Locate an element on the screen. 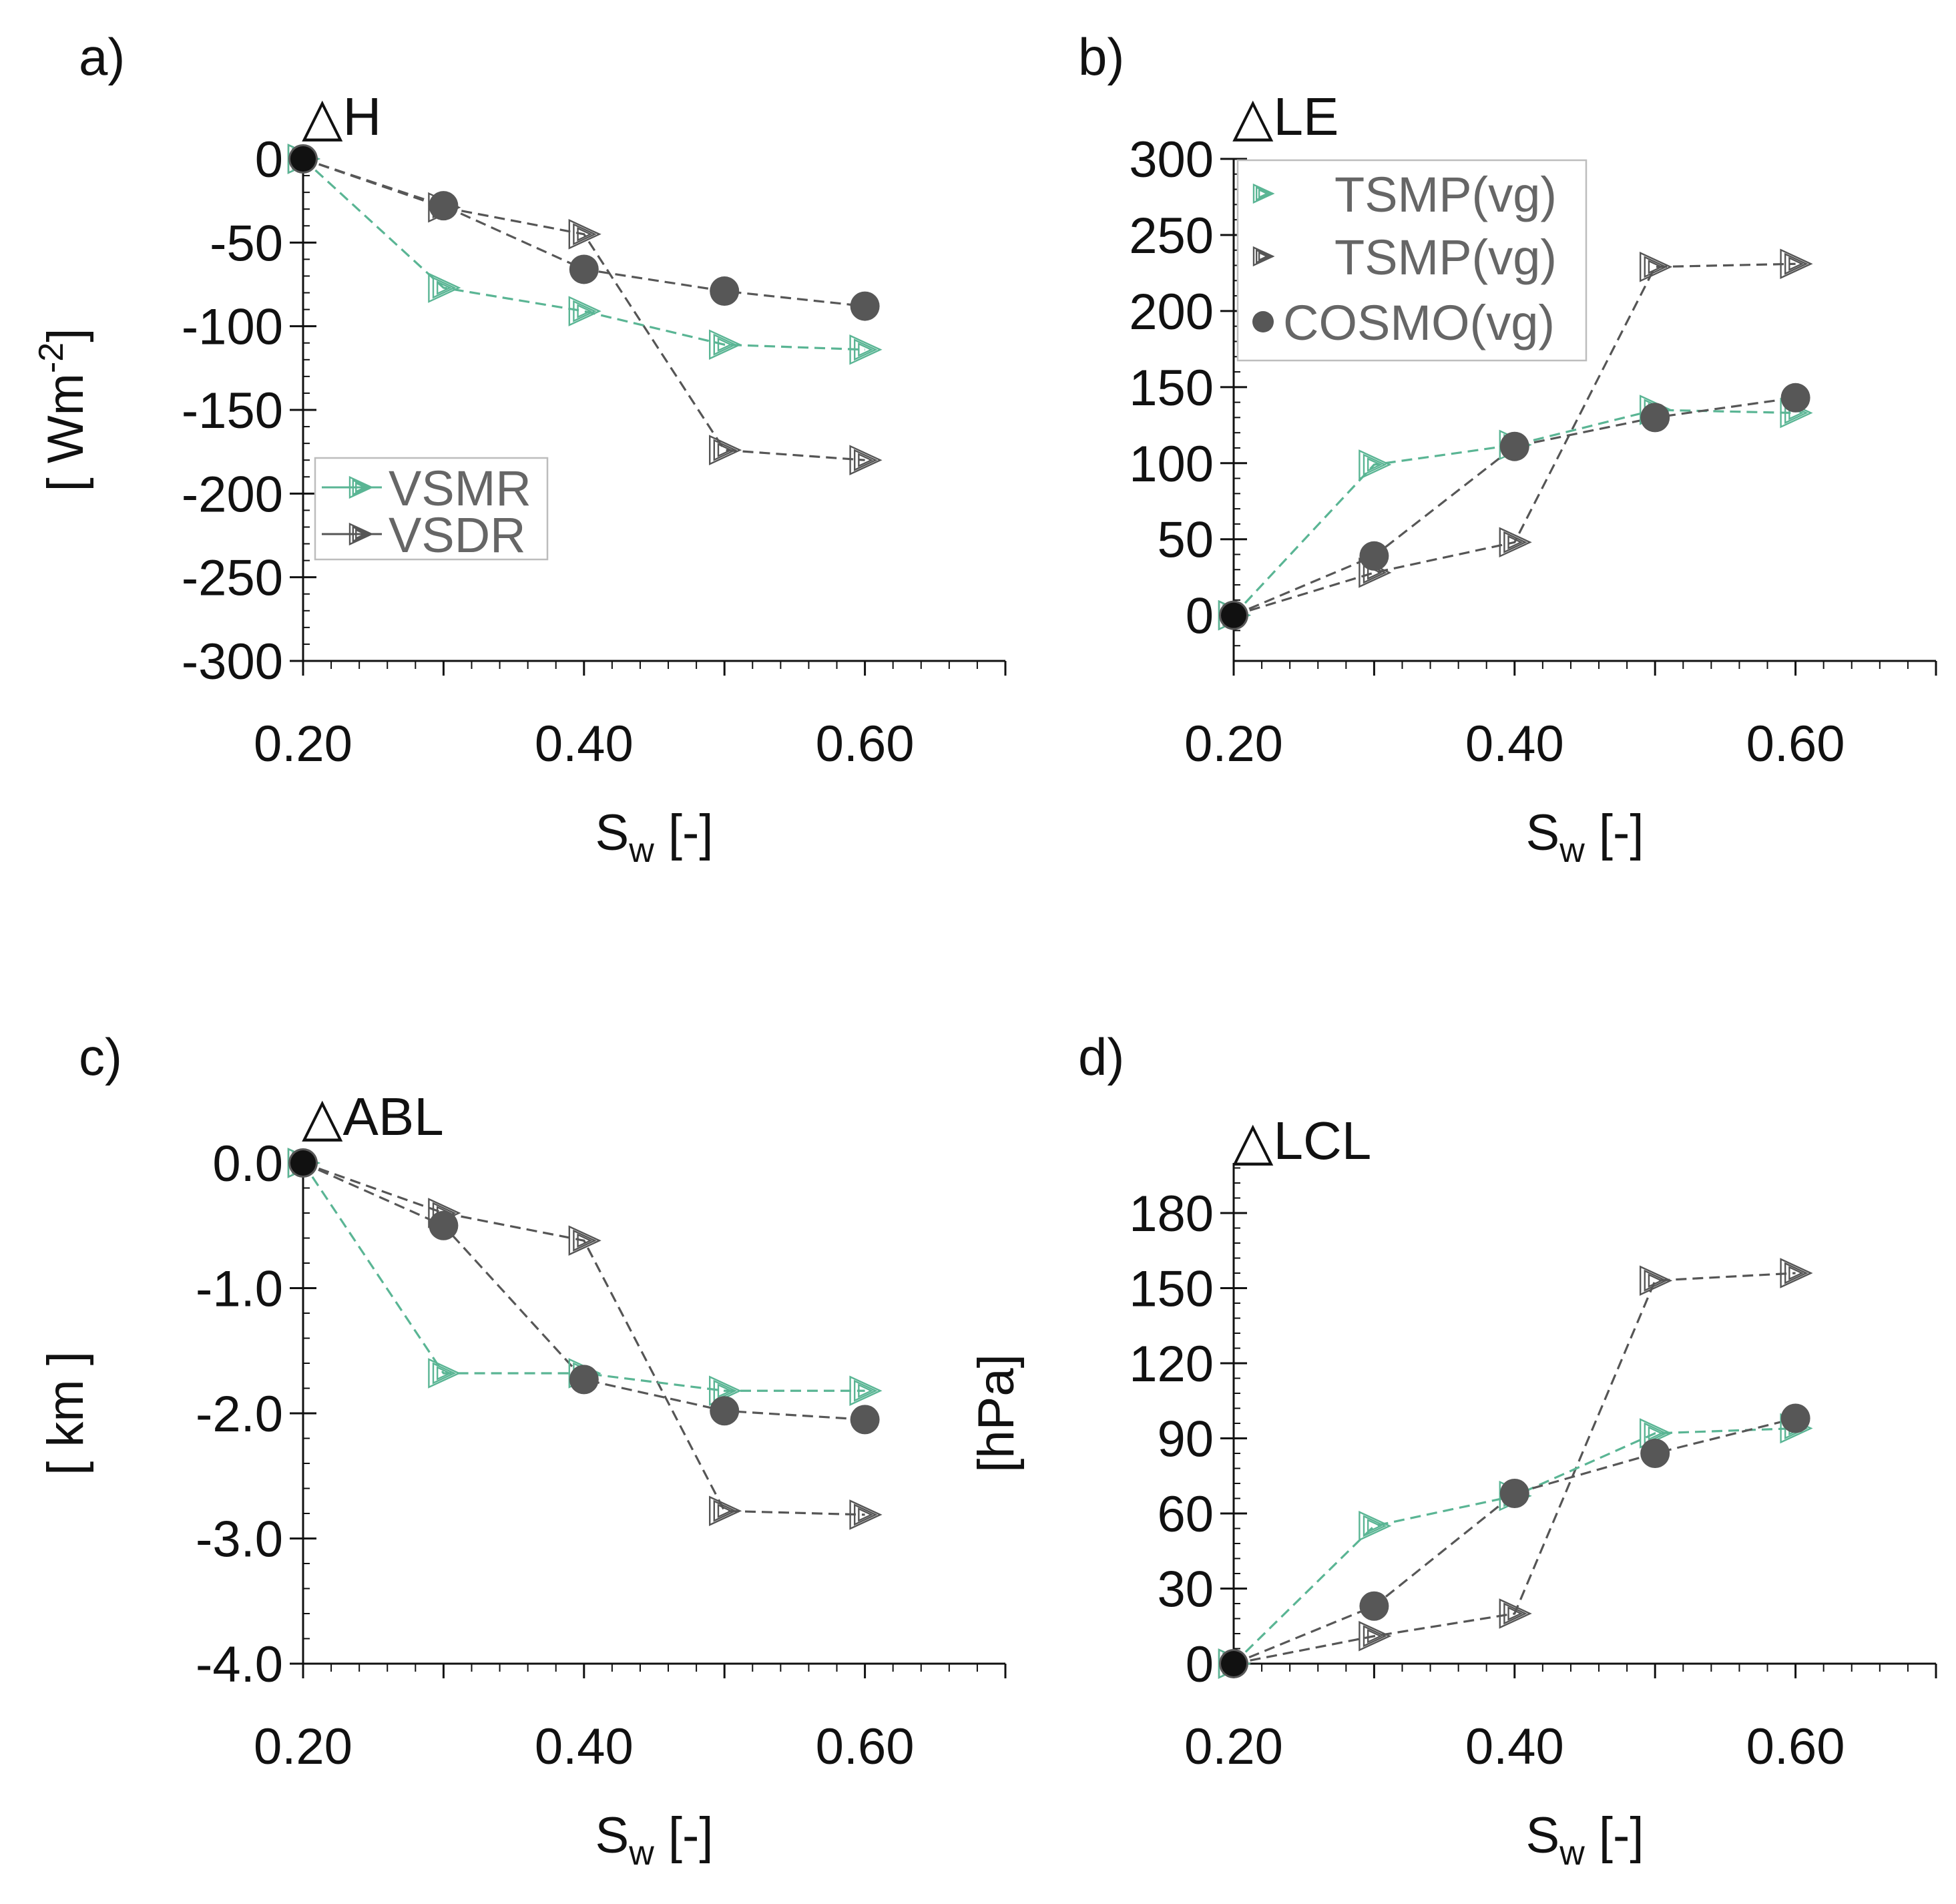 The height and width of the screenshot is (1904, 1956). y-tick-label: -300 is located at coordinates (232, 662).